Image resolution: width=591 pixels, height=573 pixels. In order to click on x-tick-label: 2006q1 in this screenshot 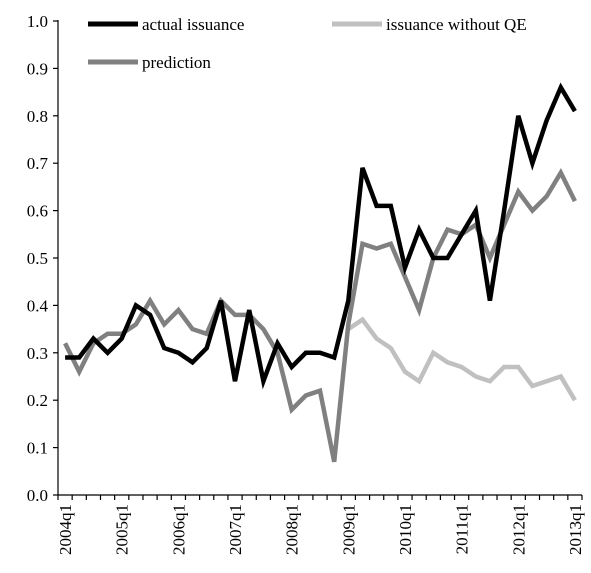, I will do `click(178, 529)`.